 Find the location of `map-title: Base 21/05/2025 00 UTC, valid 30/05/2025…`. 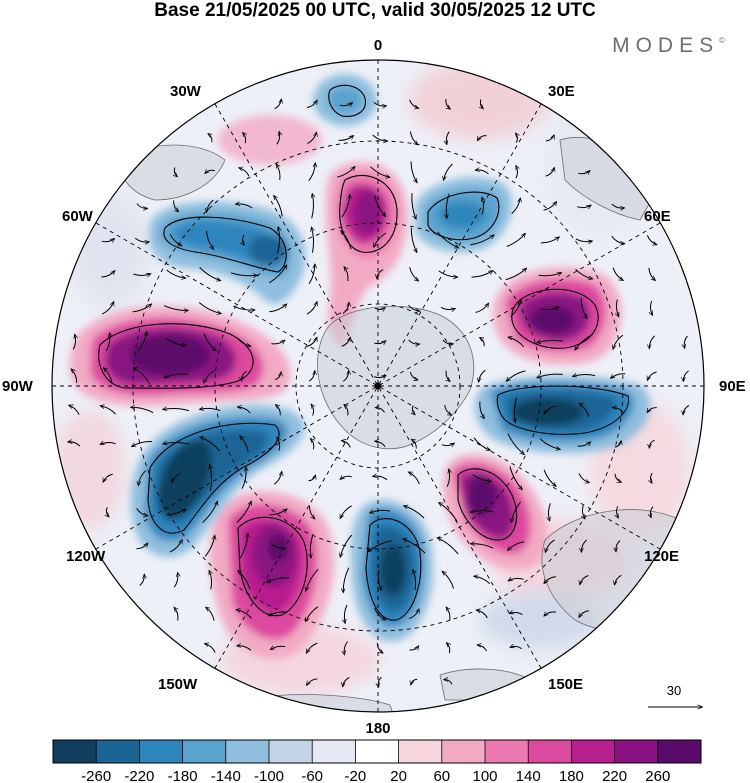

map-title: Base 21/05/2025 00 UTC, valid 30/05/2025… is located at coordinates (375, 10).